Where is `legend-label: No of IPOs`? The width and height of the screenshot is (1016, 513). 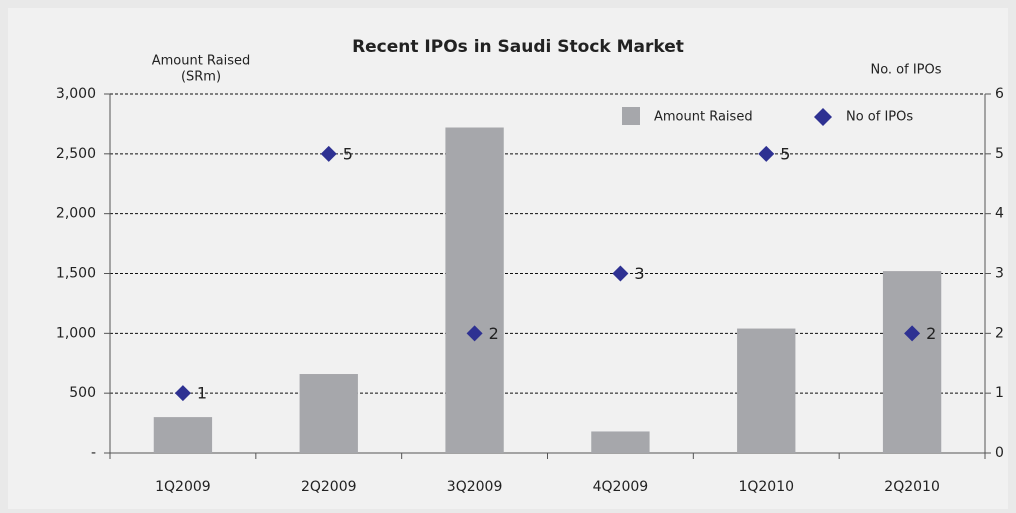 legend-label: No of IPOs is located at coordinates (879, 117).